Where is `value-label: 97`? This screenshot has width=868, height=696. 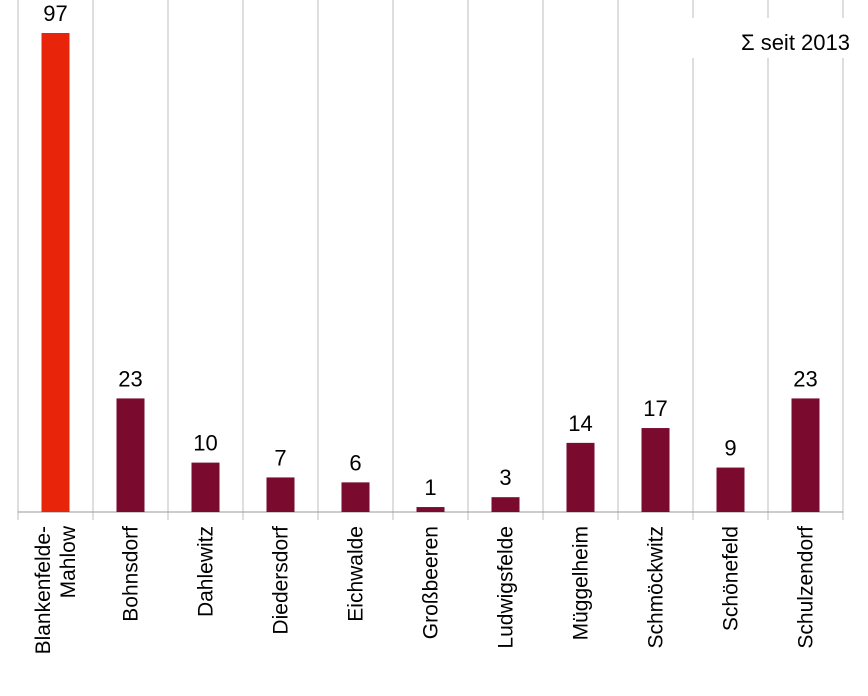
value-label: 97 is located at coordinates (55, 13).